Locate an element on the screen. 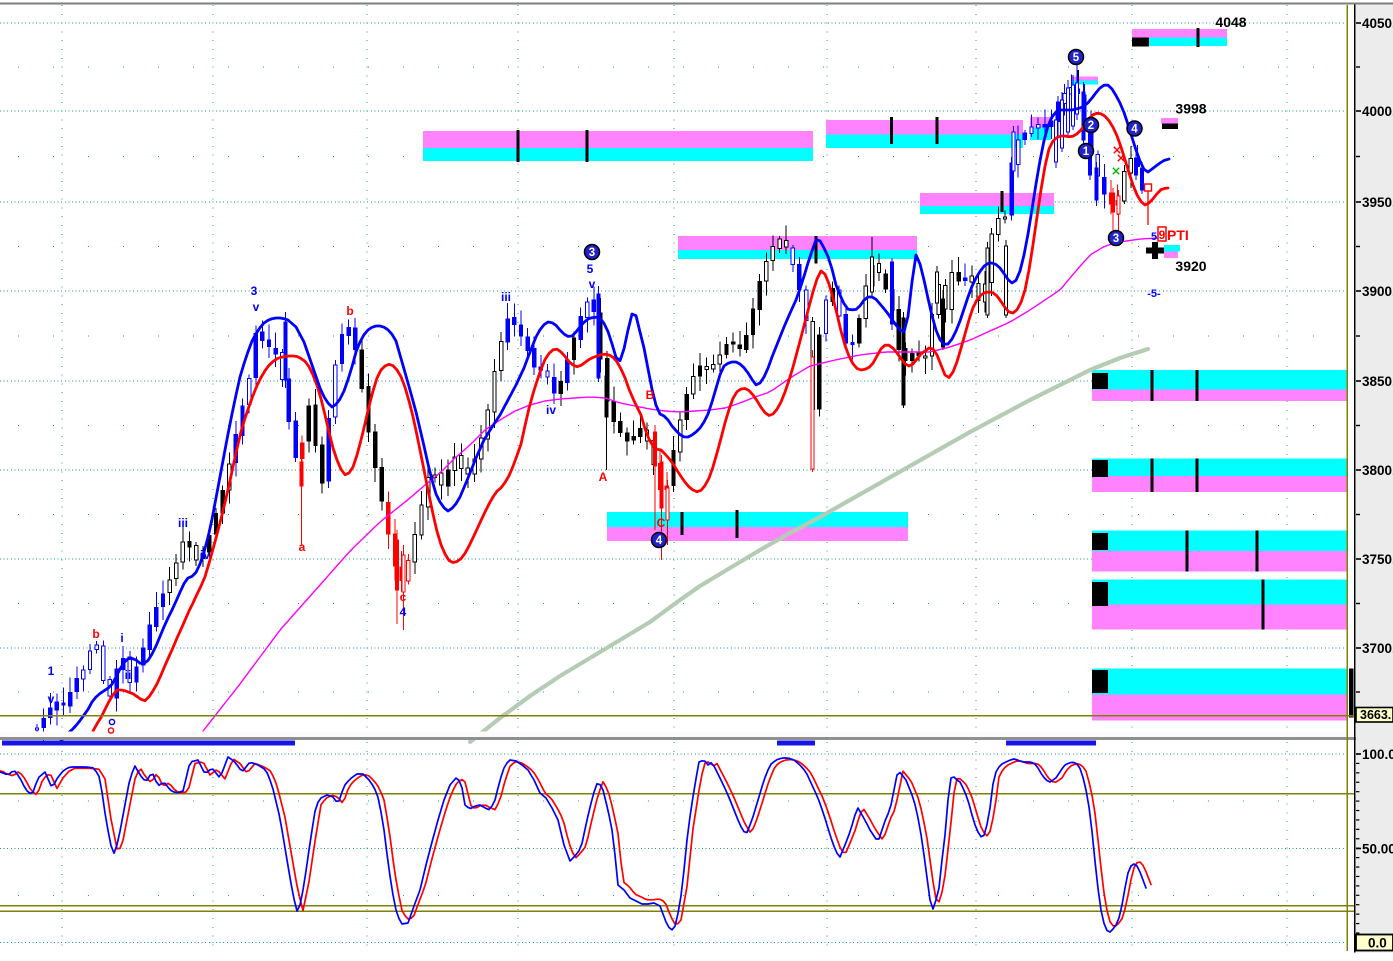  svg-text: 3850. is located at coordinates (1377, 381).